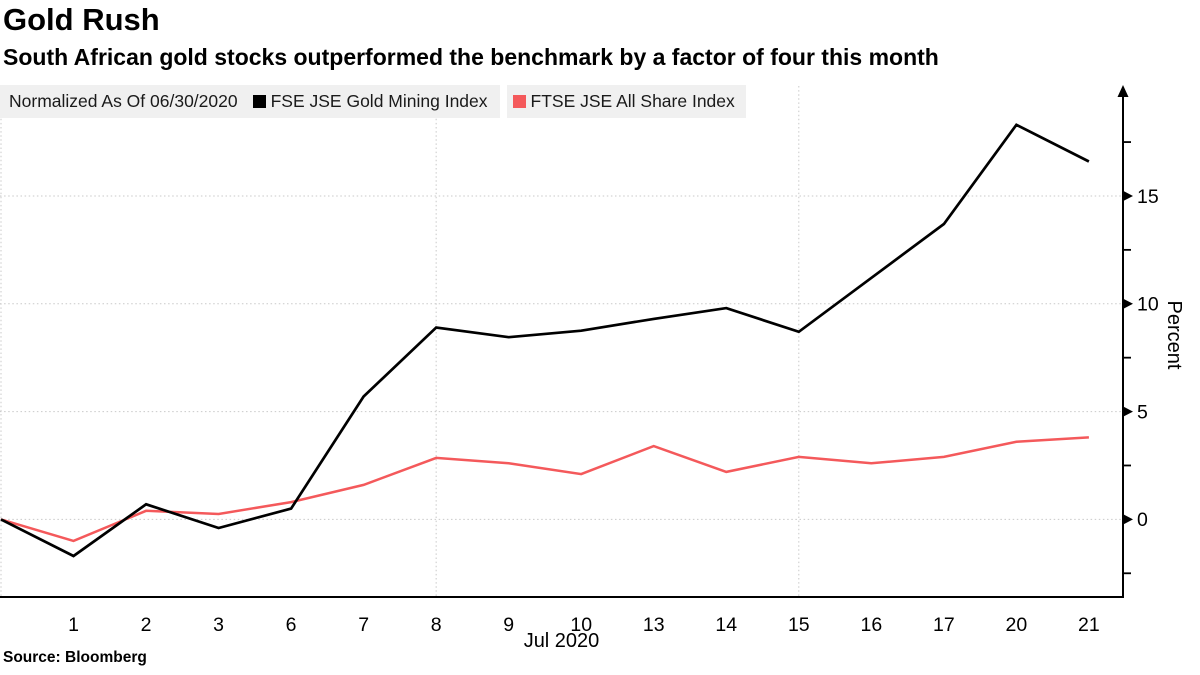 The image size is (1200, 675). What do you see at coordinates (1148, 197) in the screenshot?
I see `y-tick-label: 15` at bounding box center [1148, 197].